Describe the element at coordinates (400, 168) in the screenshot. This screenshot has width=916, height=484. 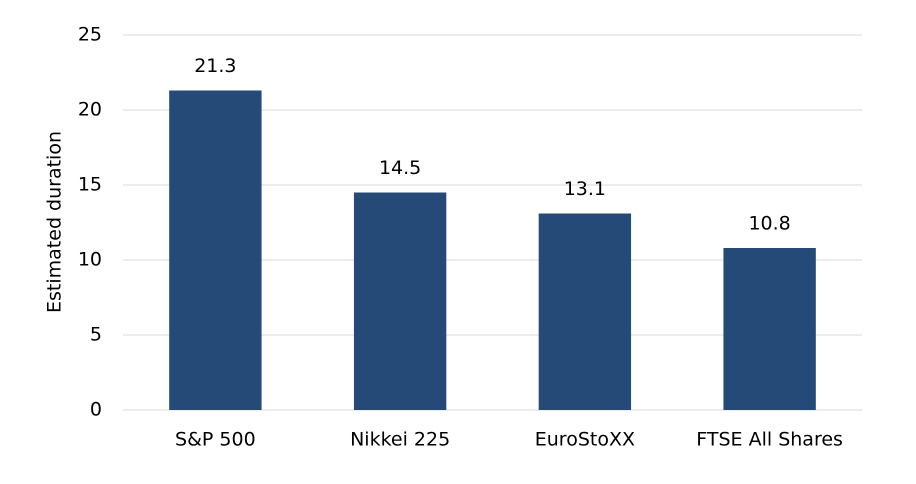
I see `data-label: 14.5` at that location.